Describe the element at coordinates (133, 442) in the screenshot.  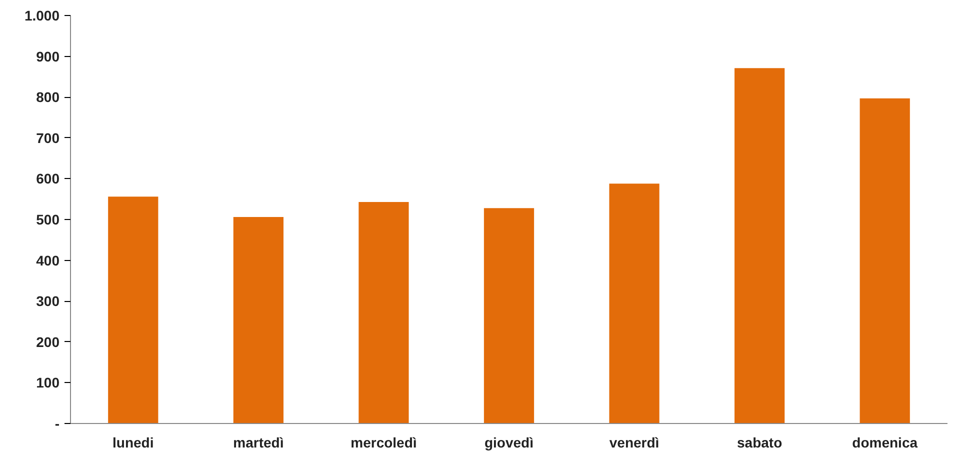
I see `x-tick-label: lunedi` at that location.